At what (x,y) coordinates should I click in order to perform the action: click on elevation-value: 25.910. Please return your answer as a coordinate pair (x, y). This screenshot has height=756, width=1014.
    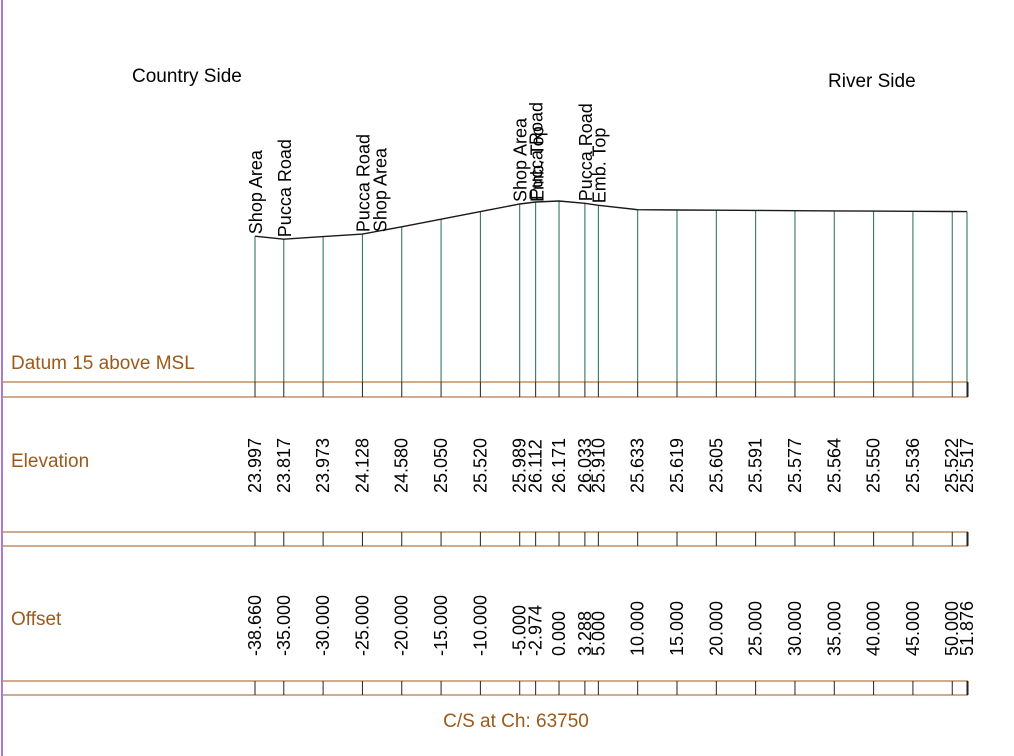
    Looking at the image, I should click on (598, 465).